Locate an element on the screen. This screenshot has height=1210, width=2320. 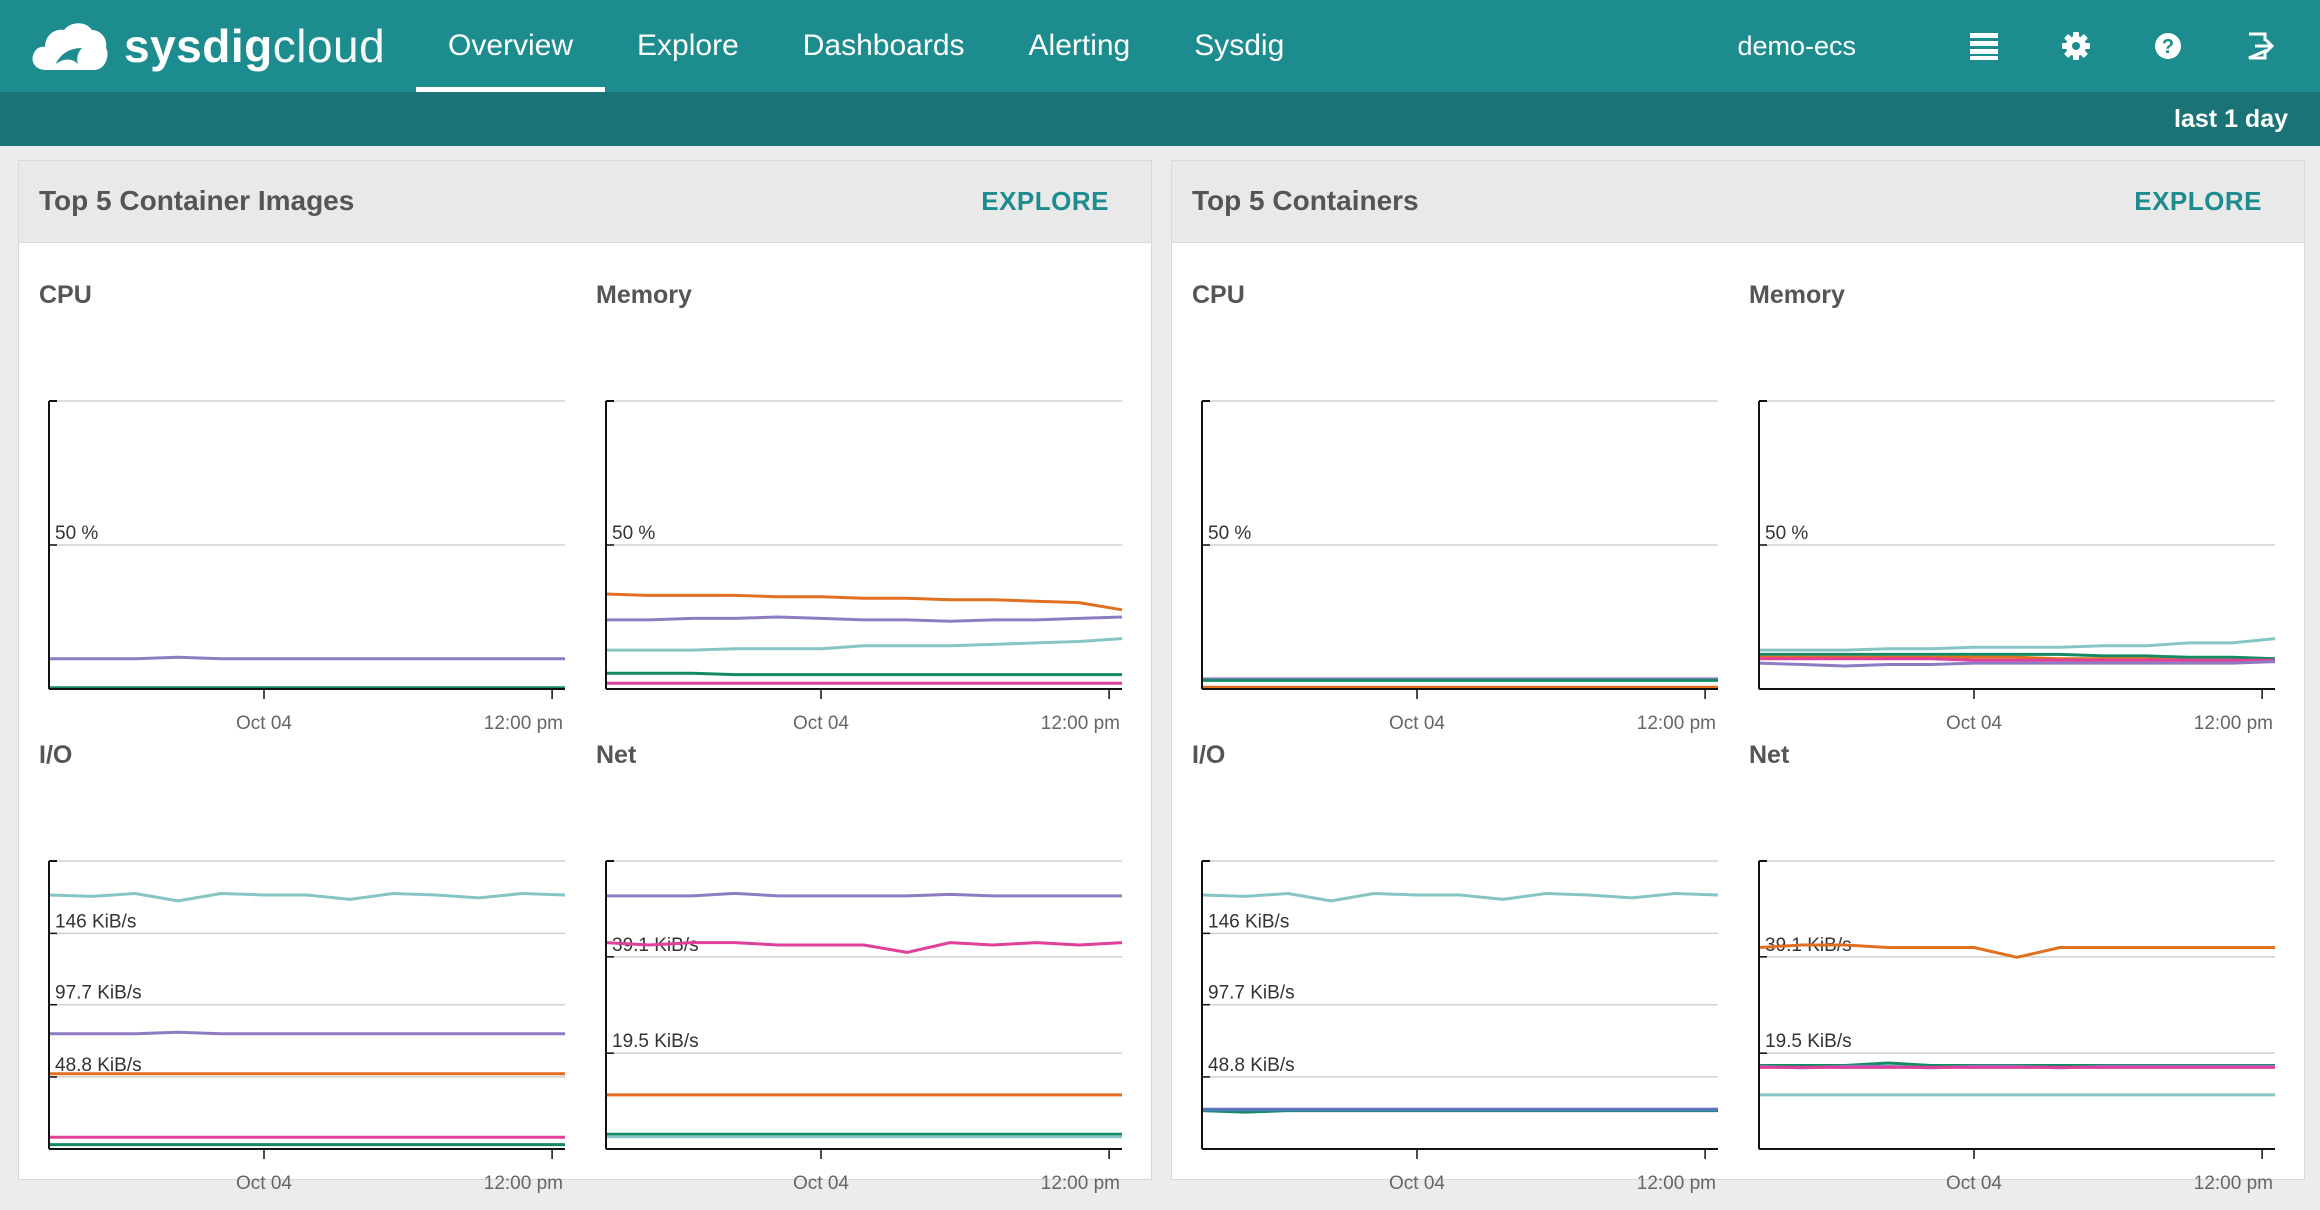
menu-icon is located at coordinates (1984, 46).